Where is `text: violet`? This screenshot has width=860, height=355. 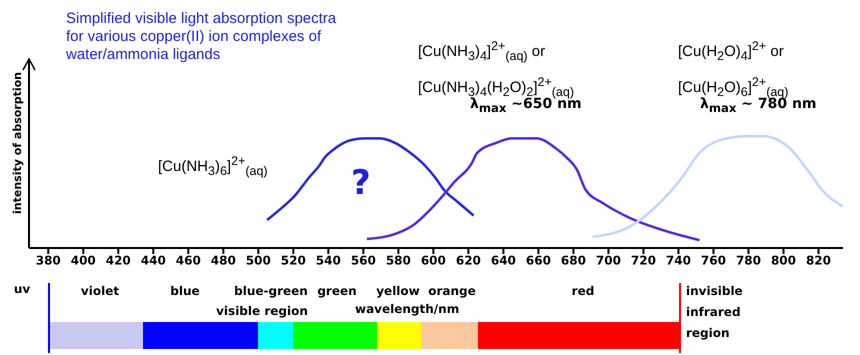 text: violet is located at coordinates (100, 291).